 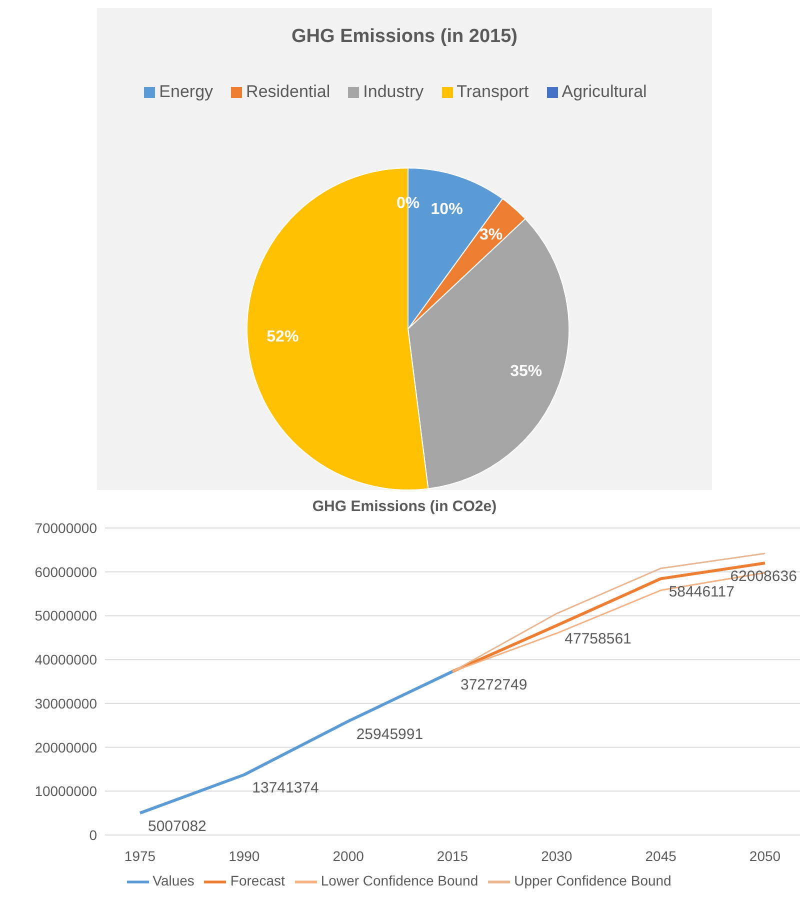 What do you see at coordinates (66, 660) in the screenshot?
I see `y-tick-label: 40000000` at bounding box center [66, 660].